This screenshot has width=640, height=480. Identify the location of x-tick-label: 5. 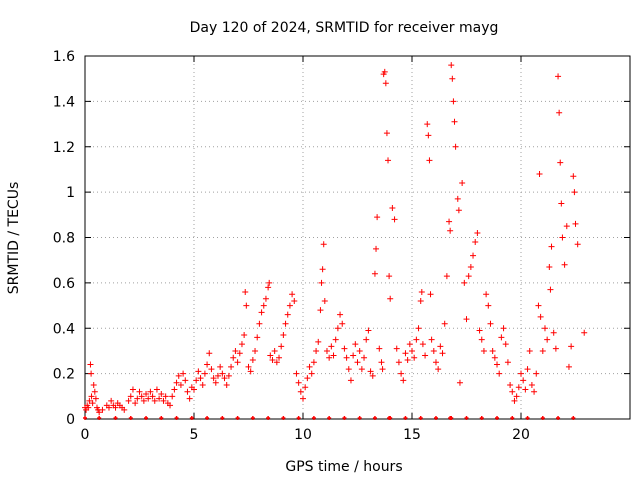
(194, 435).